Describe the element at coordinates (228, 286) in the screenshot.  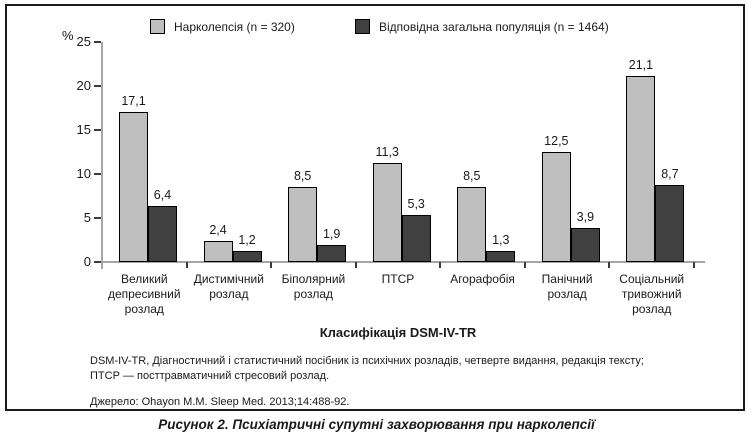
I see `x-category-label: Дистимічний розлад` at that location.